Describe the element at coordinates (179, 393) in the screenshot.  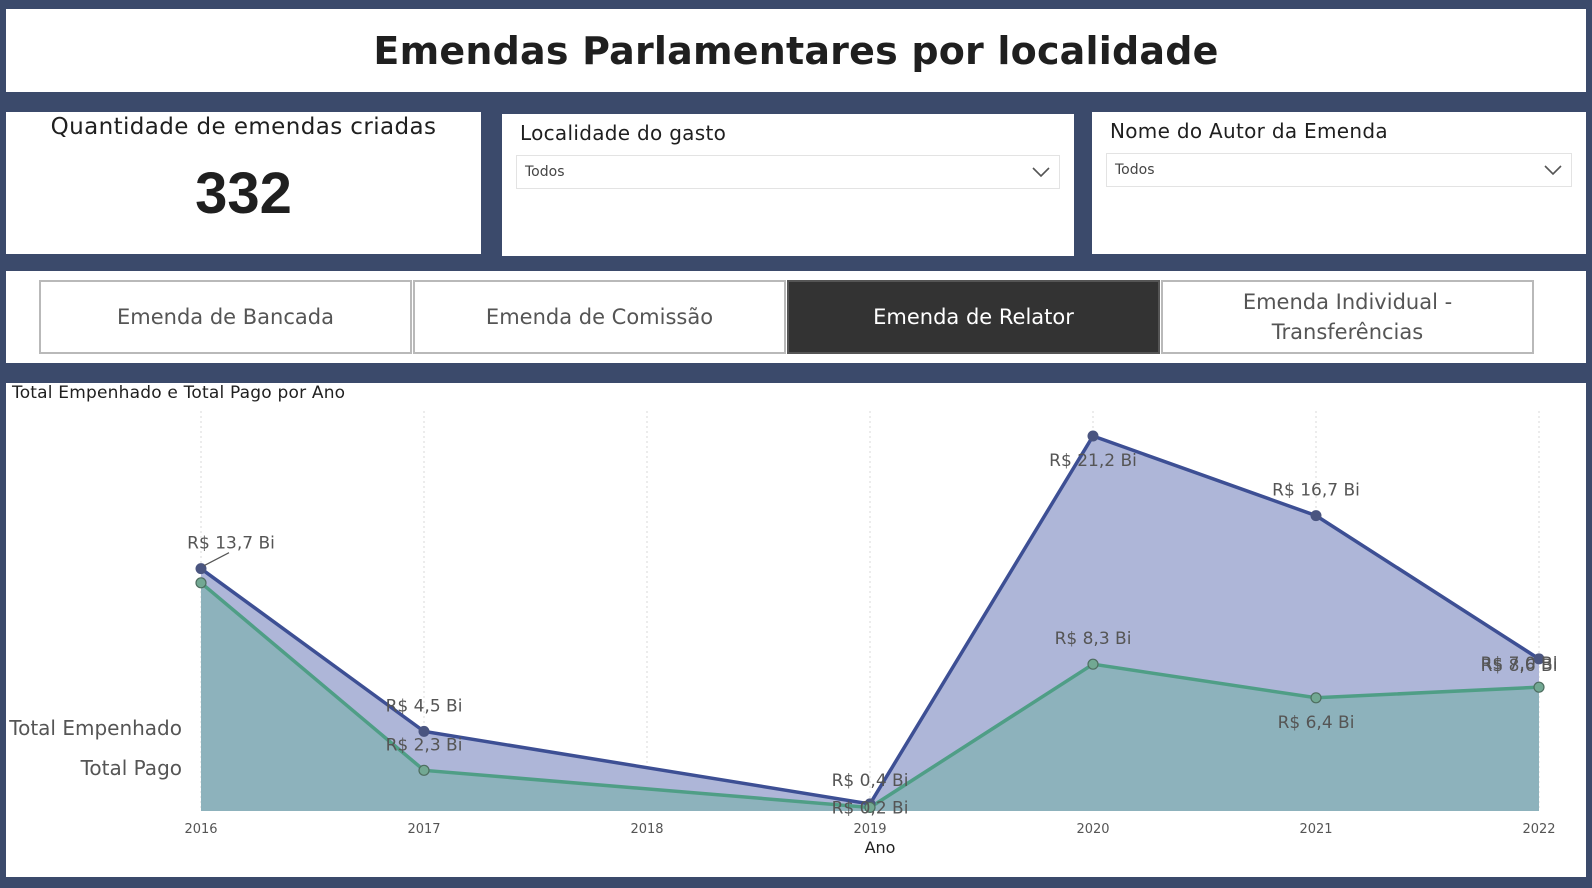
I see `chart-title: Total Empenhado e Total Pago por Ano` at that location.